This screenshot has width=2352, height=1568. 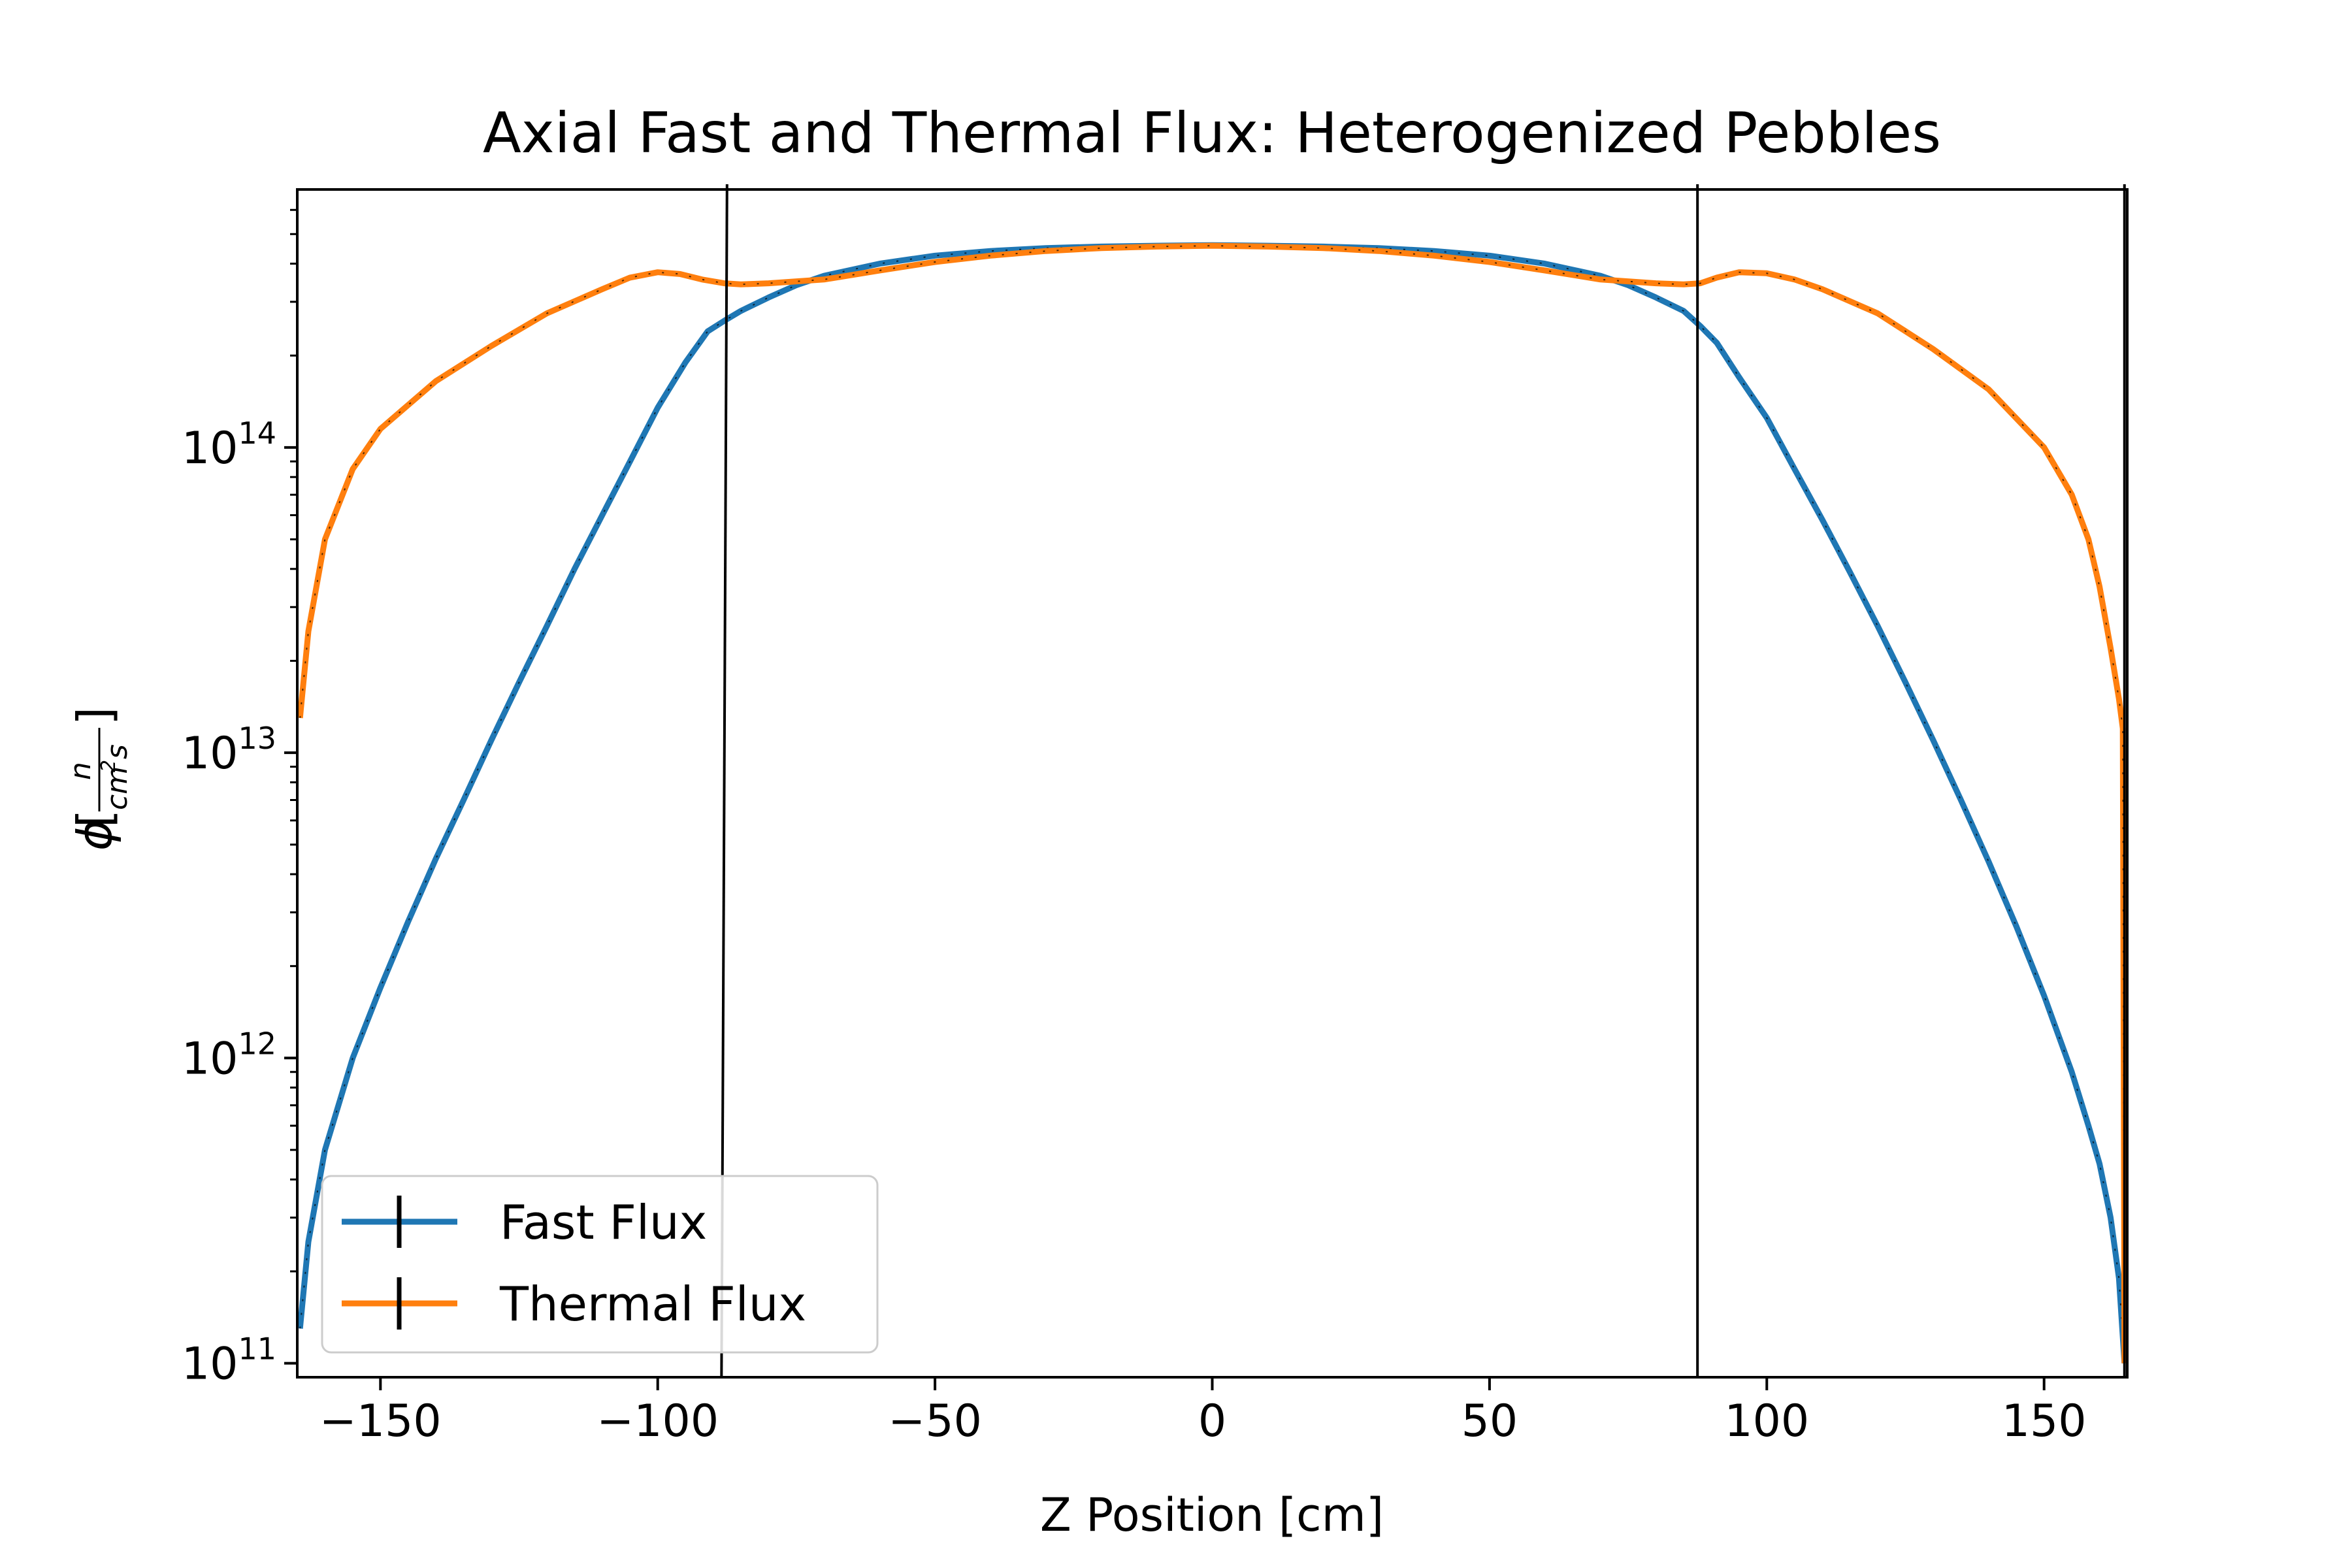 I want to click on x-axis: −150 −100 −50 0 50 100 150, so click(x=1203, y=1412).